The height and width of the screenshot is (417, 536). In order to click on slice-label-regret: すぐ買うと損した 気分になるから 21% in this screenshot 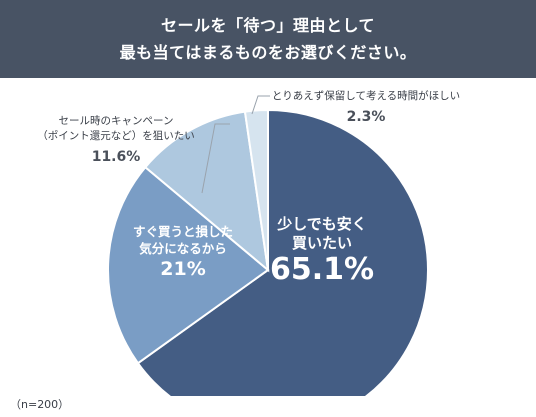, I will do `click(183, 252)`.